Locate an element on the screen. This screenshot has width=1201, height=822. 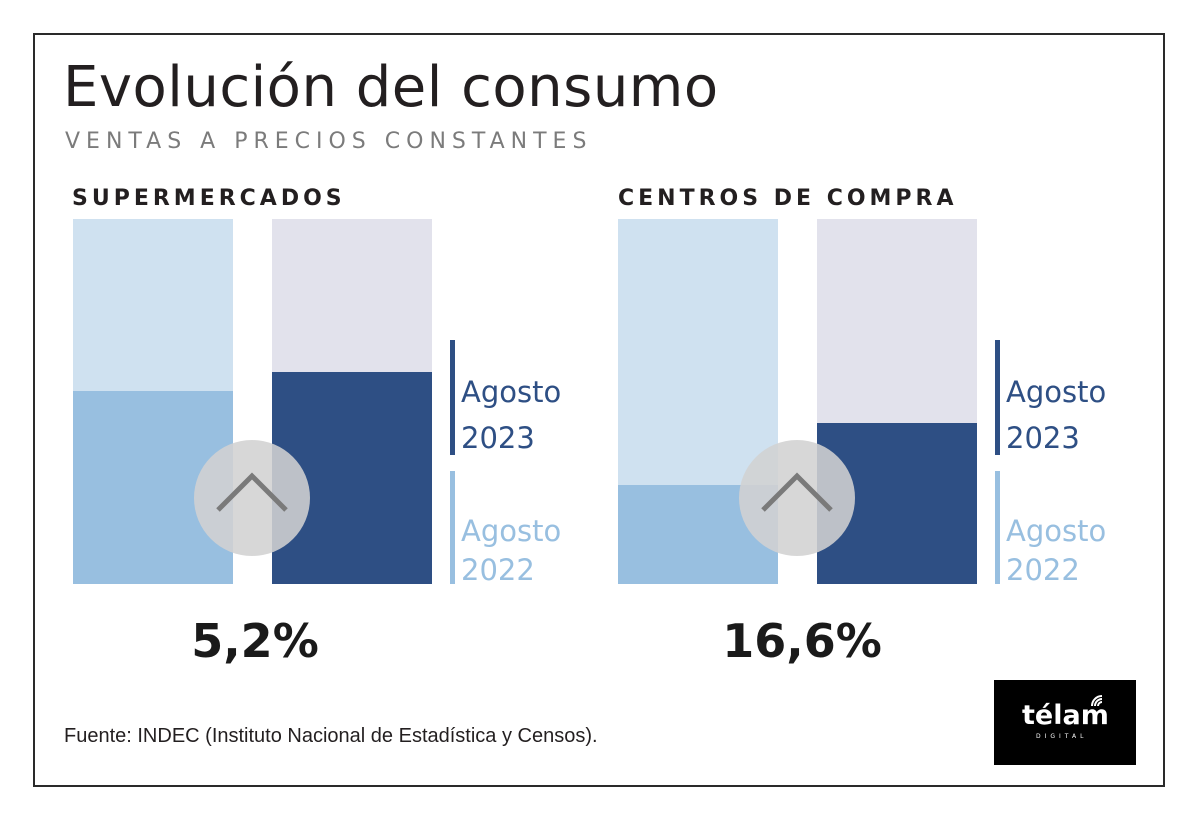
variation-centros-de-compra: 16,6% is located at coordinates (802, 641).